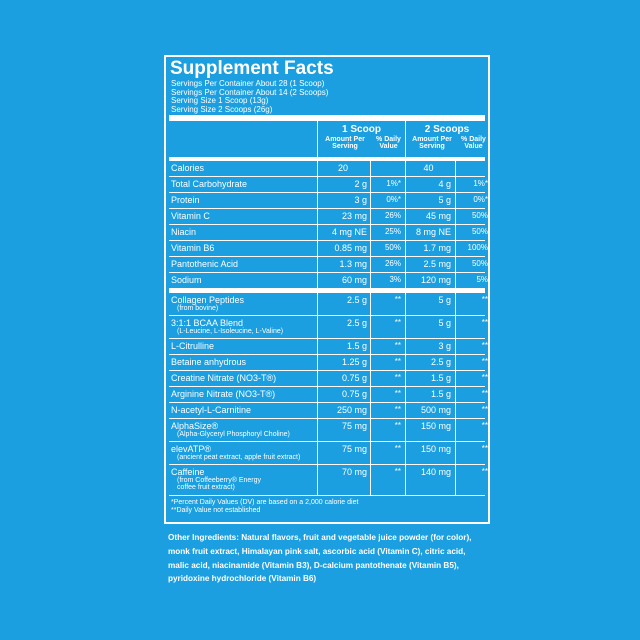 Image resolution: width=640 pixels, height=640 pixels. I want to click on nutrient-name: Total Carbohydrate, so click(209, 184).